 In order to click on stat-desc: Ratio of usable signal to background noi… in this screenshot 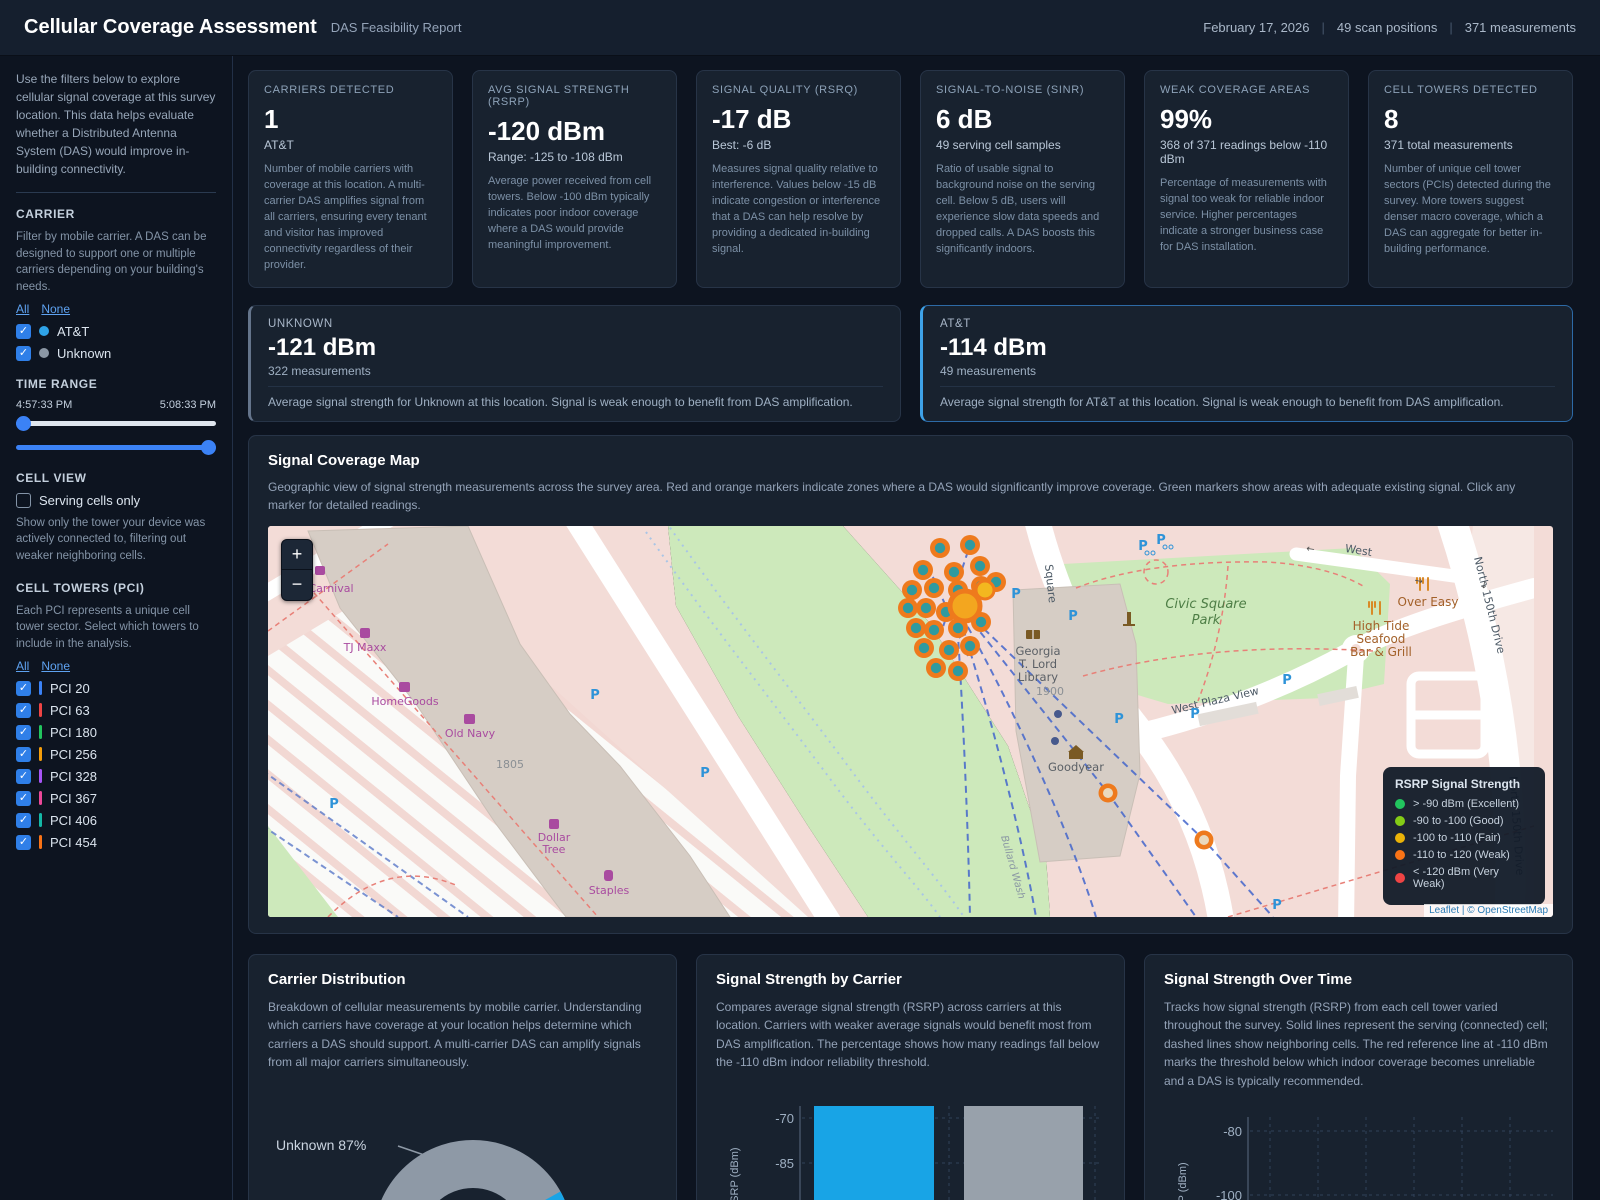, I will do `click(1018, 209)`.